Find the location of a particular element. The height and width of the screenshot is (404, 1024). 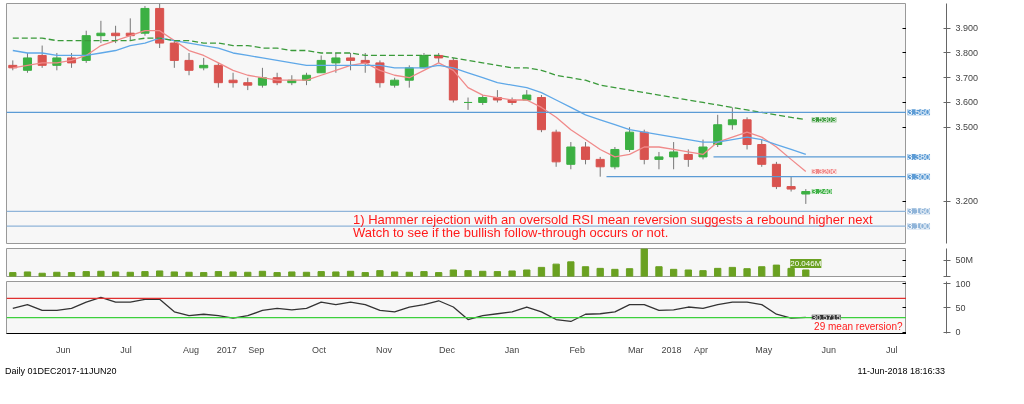

x-tick-label: Nov is located at coordinates (384, 349).